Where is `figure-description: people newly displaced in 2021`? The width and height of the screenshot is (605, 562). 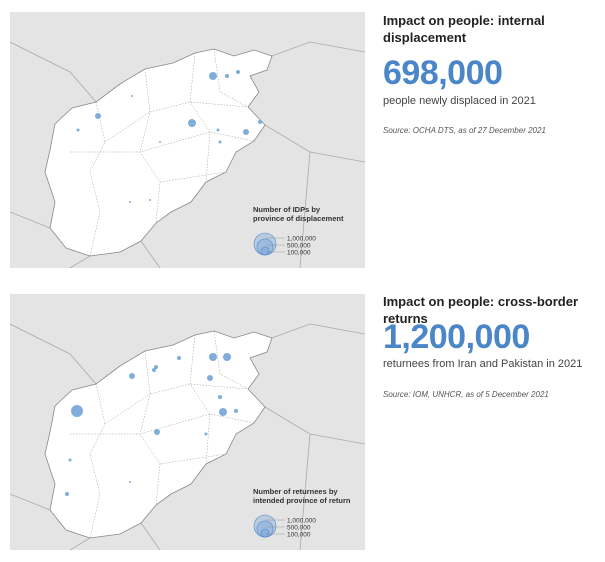 figure-description: people newly displaced in 2021 is located at coordinates (459, 101).